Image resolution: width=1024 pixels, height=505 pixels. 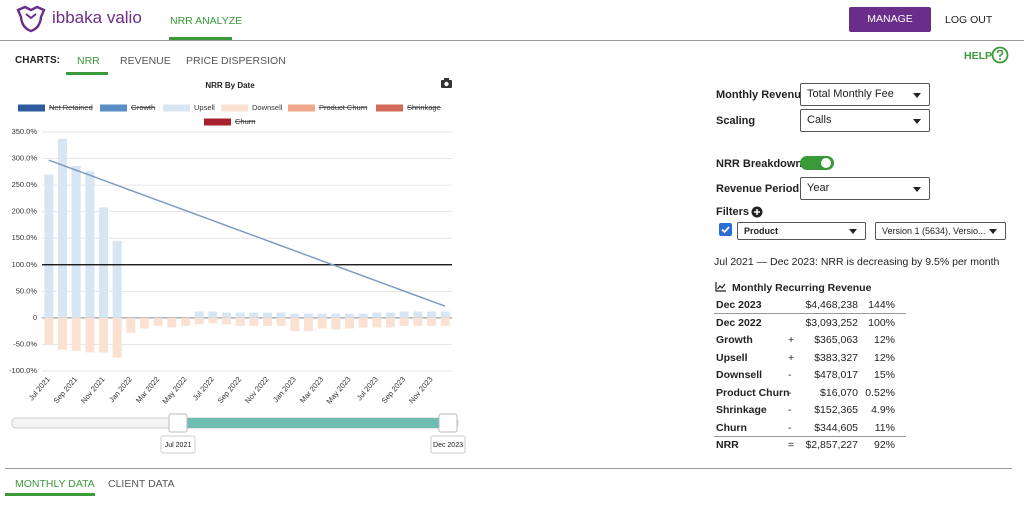 What do you see at coordinates (791, 445) in the screenshot?
I see `table-cell: =` at bounding box center [791, 445].